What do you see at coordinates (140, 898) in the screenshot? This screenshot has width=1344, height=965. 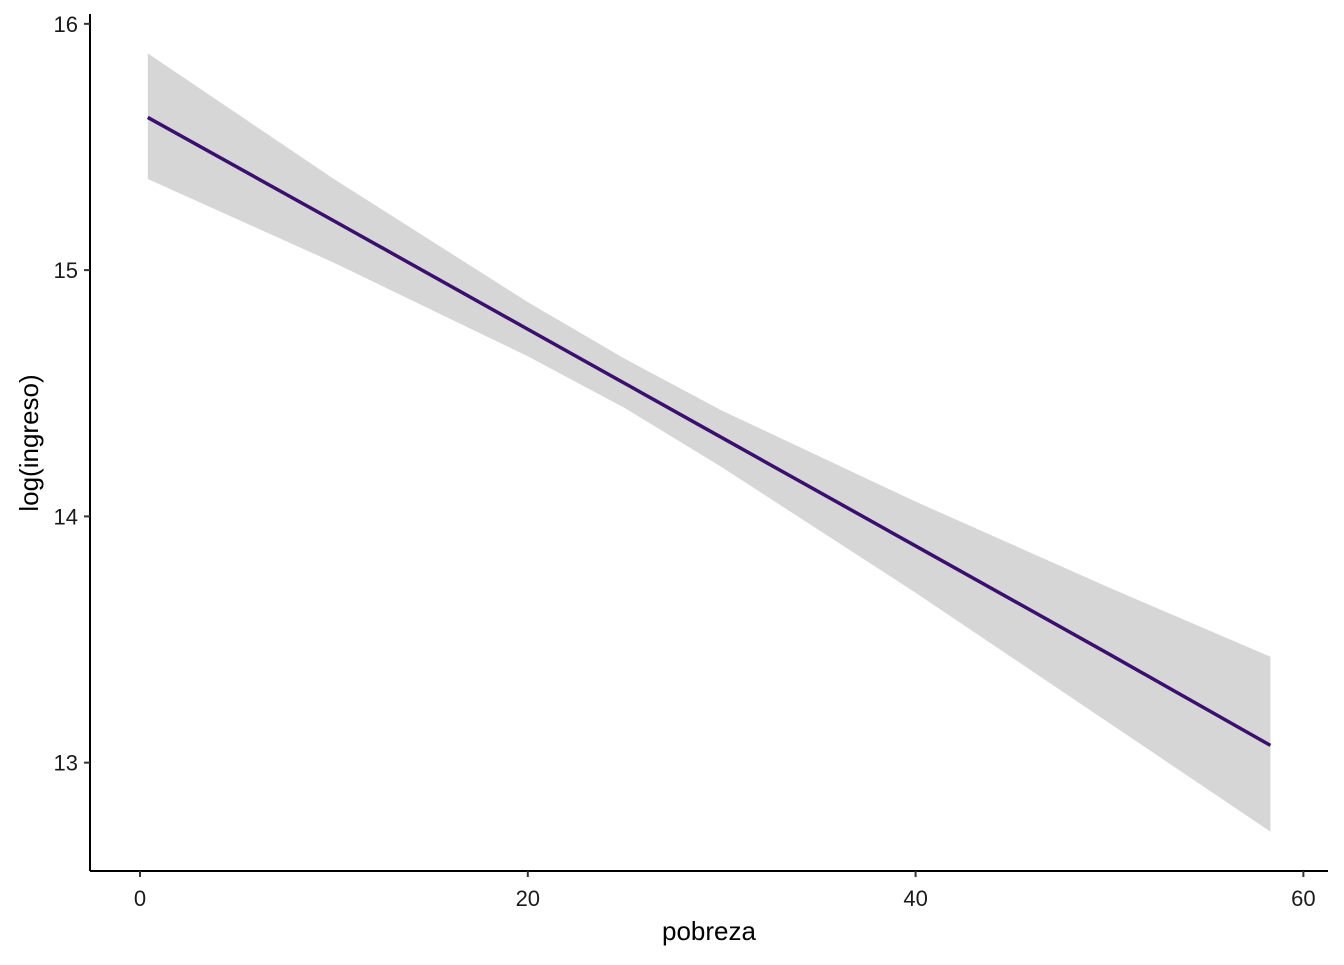 I see `x-tick-label: 0` at bounding box center [140, 898].